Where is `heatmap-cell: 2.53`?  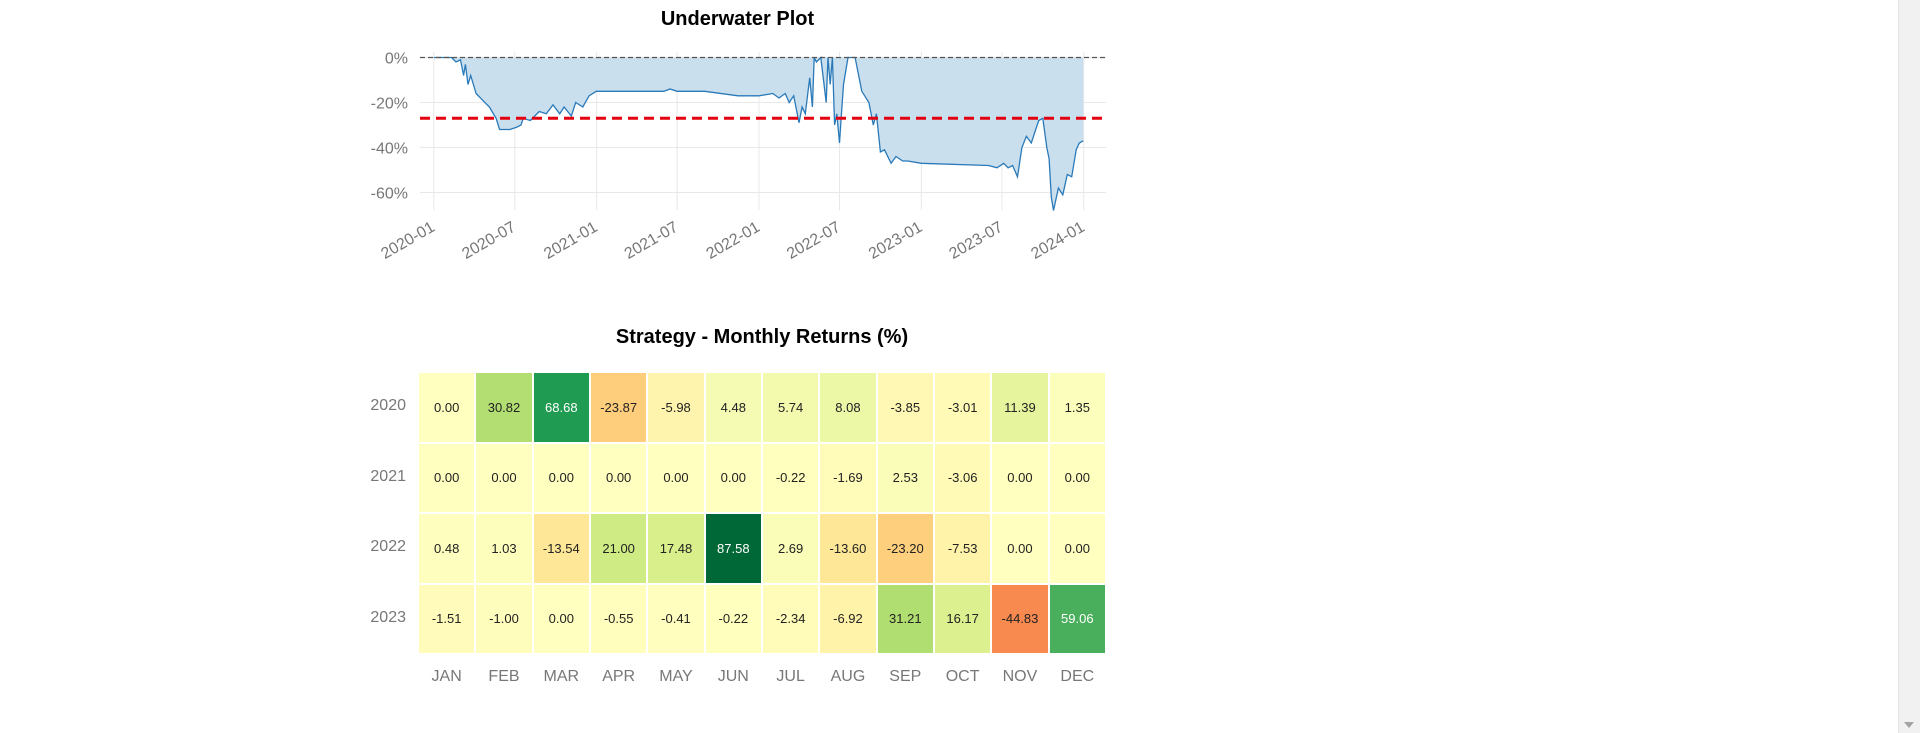 heatmap-cell: 2.53 is located at coordinates (905, 477).